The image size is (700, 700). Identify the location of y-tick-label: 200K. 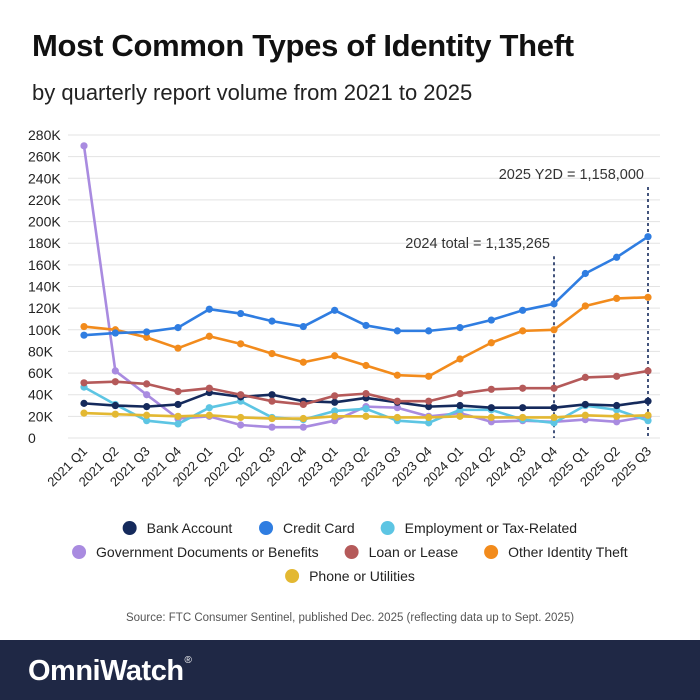
(44, 222).